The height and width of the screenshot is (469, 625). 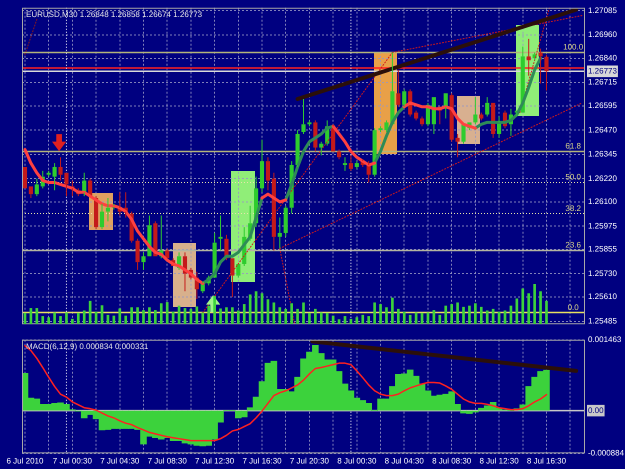 What do you see at coordinates (500, 461) in the screenshot?
I see `x-tick-label: 8 Jul 12:30` at bounding box center [500, 461].